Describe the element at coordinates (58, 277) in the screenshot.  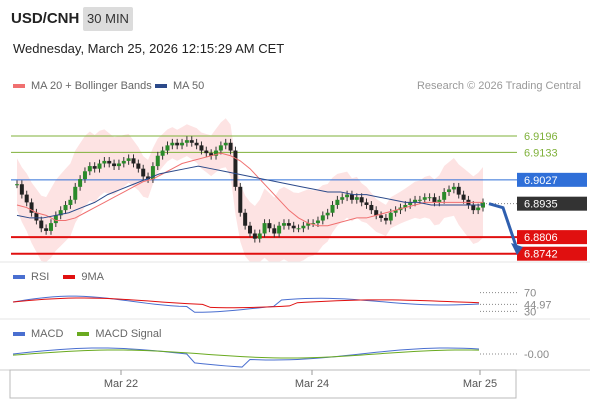
I see `legend-rsi: RSI 9MA` at that location.